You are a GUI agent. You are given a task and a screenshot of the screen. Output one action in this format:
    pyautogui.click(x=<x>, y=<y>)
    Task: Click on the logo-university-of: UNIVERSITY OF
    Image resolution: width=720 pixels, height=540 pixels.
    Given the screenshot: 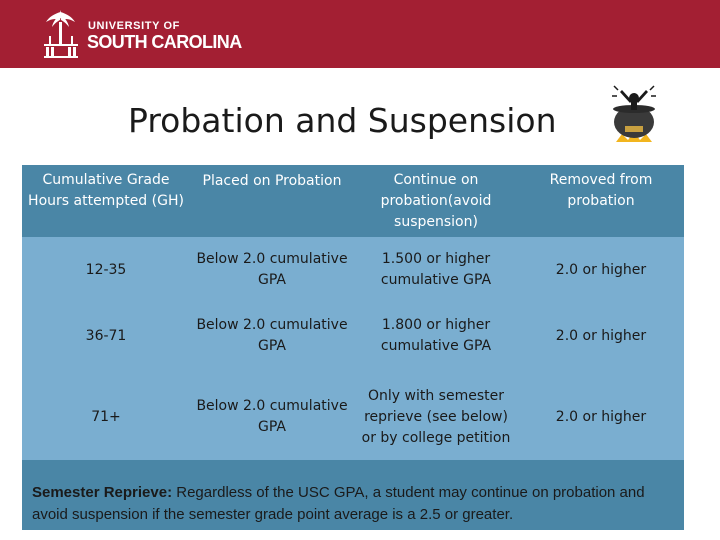 What is the action you would take?
    pyautogui.click(x=134, y=26)
    